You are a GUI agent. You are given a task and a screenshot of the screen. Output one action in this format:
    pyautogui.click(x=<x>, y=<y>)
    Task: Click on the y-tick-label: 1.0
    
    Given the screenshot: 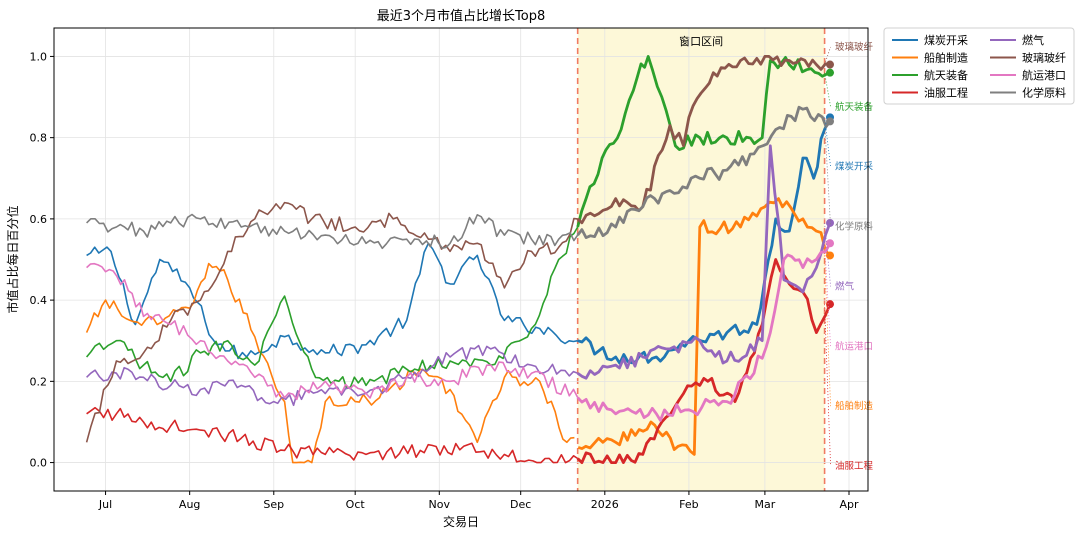 What is the action you would take?
    pyautogui.click(x=39, y=56)
    